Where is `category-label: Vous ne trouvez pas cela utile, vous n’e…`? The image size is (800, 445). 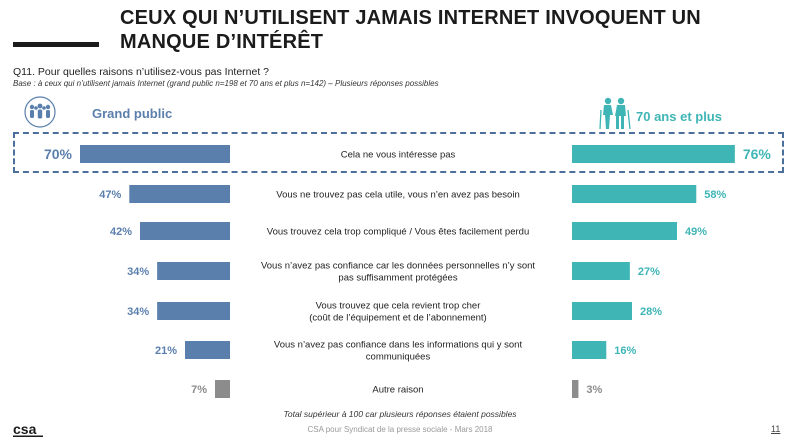 category-label: Vous ne trouvez pas cela utile, vous n’e… is located at coordinates (397, 195).